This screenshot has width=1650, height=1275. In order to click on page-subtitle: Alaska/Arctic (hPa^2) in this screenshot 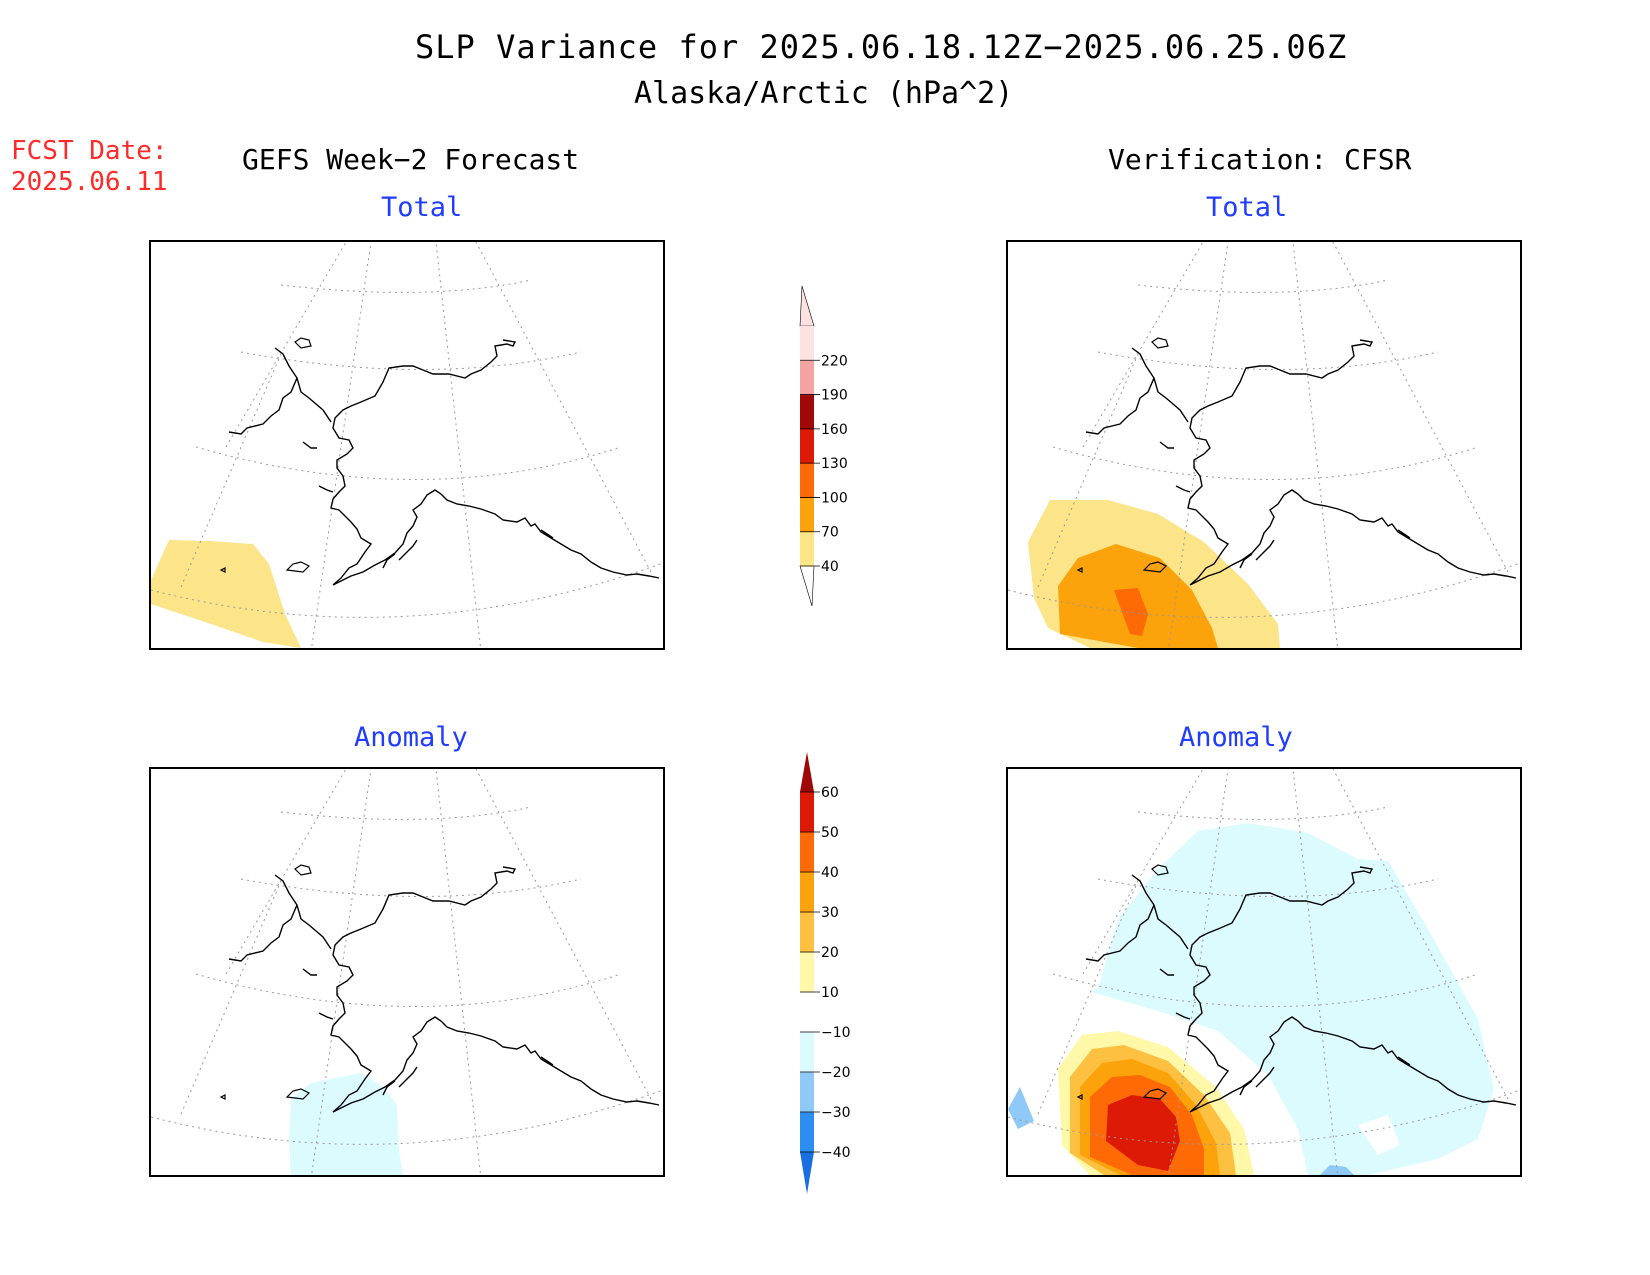, I will do `click(824, 93)`.